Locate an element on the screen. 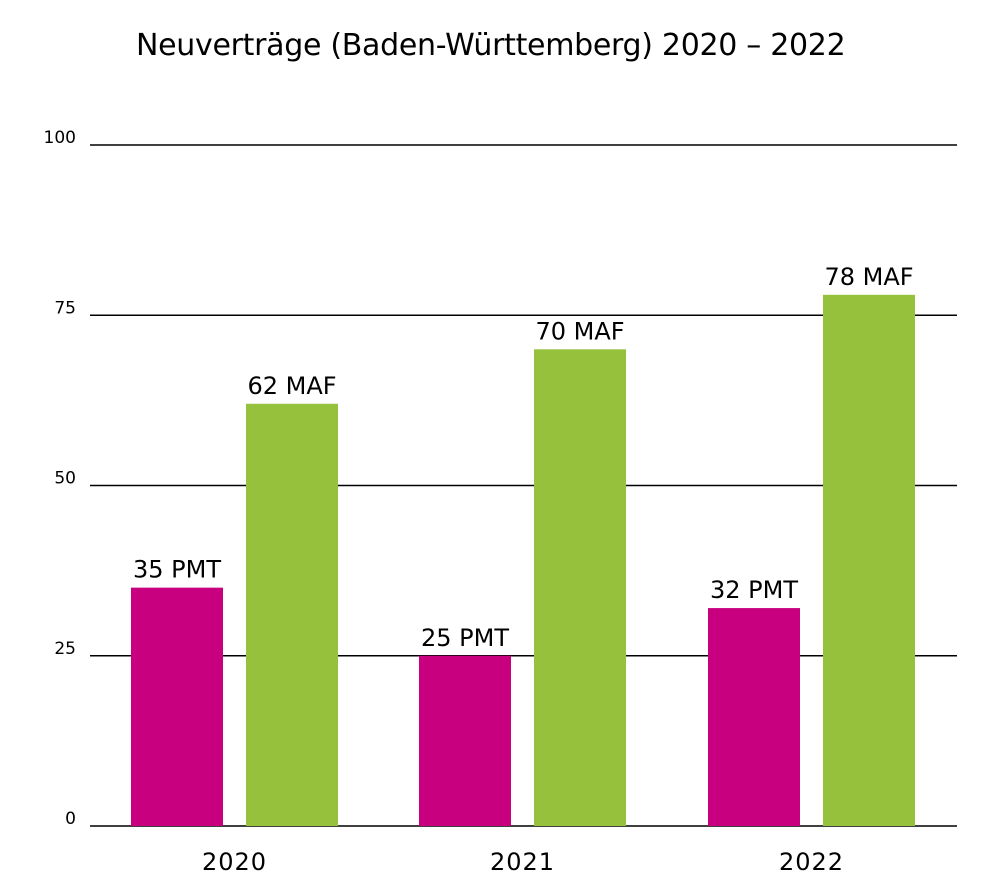  x-tick-label: 2021 is located at coordinates (522, 862).